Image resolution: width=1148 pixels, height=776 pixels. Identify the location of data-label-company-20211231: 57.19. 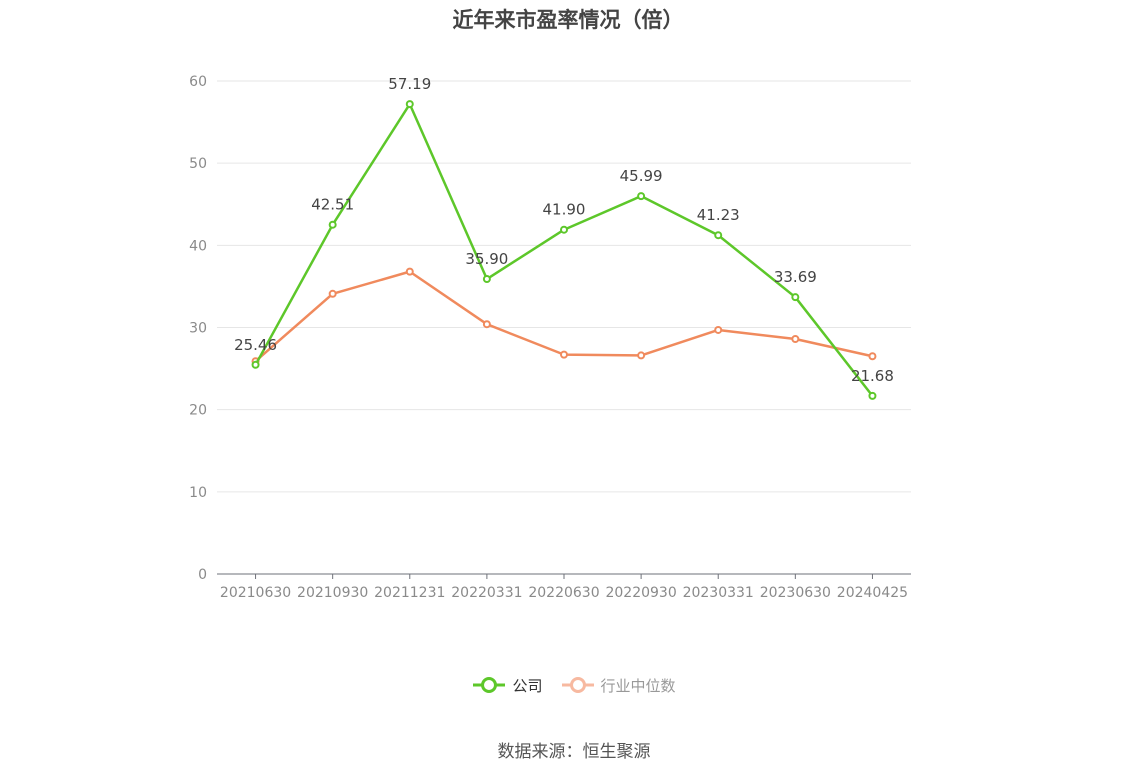
(409, 84).